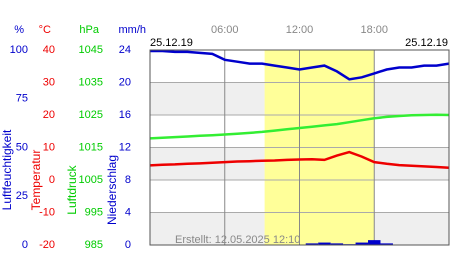 The width and height of the screenshot is (450, 255). I want to click on axis-label: Luftfeuchtigkeit, so click(7, 169).